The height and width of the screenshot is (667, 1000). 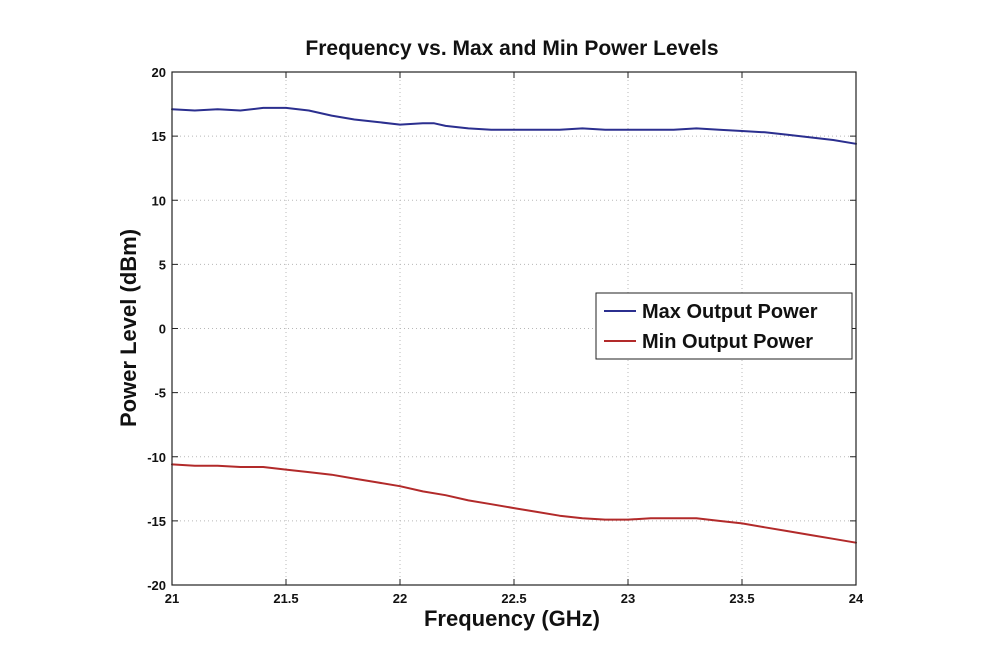 What do you see at coordinates (156, 521) in the screenshot?
I see `y-tick-label: -15` at bounding box center [156, 521].